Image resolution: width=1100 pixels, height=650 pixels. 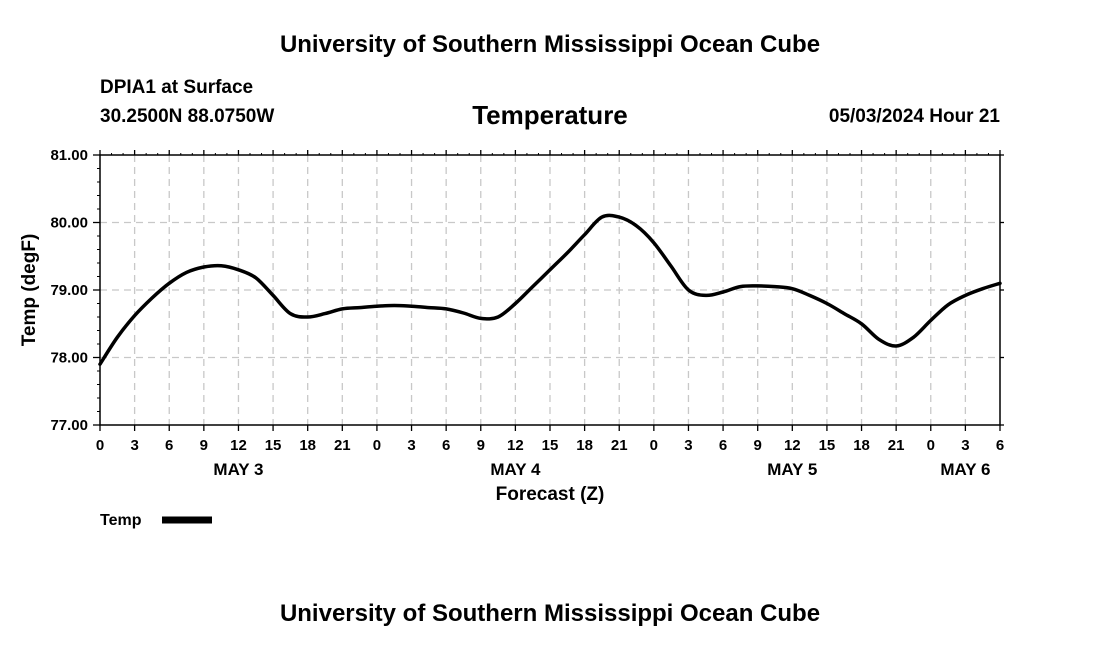 What do you see at coordinates (792, 469) in the screenshot?
I see `day-label: MAY 5` at bounding box center [792, 469].